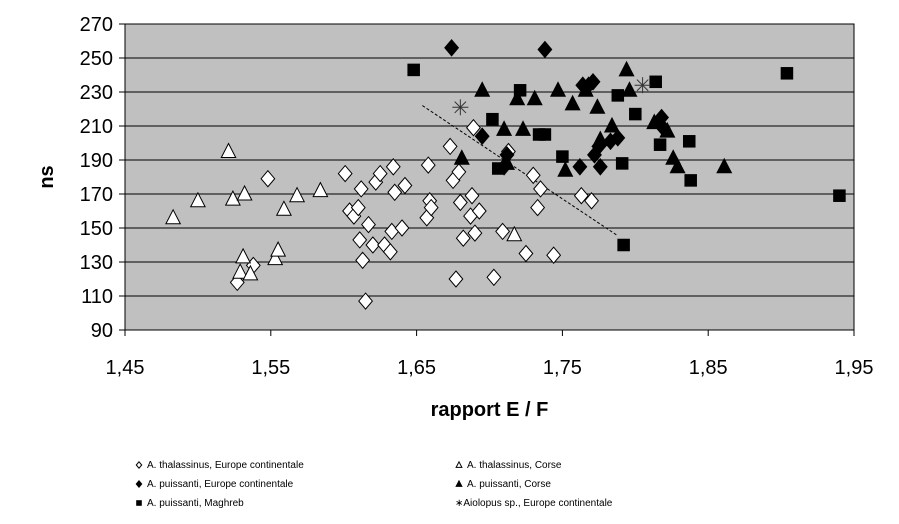 Image resolution: width=899 pixels, height=524 pixels. What do you see at coordinates (96, 195) in the screenshot?
I see `y-tick-label: 170` at bounding box center [96, 195].